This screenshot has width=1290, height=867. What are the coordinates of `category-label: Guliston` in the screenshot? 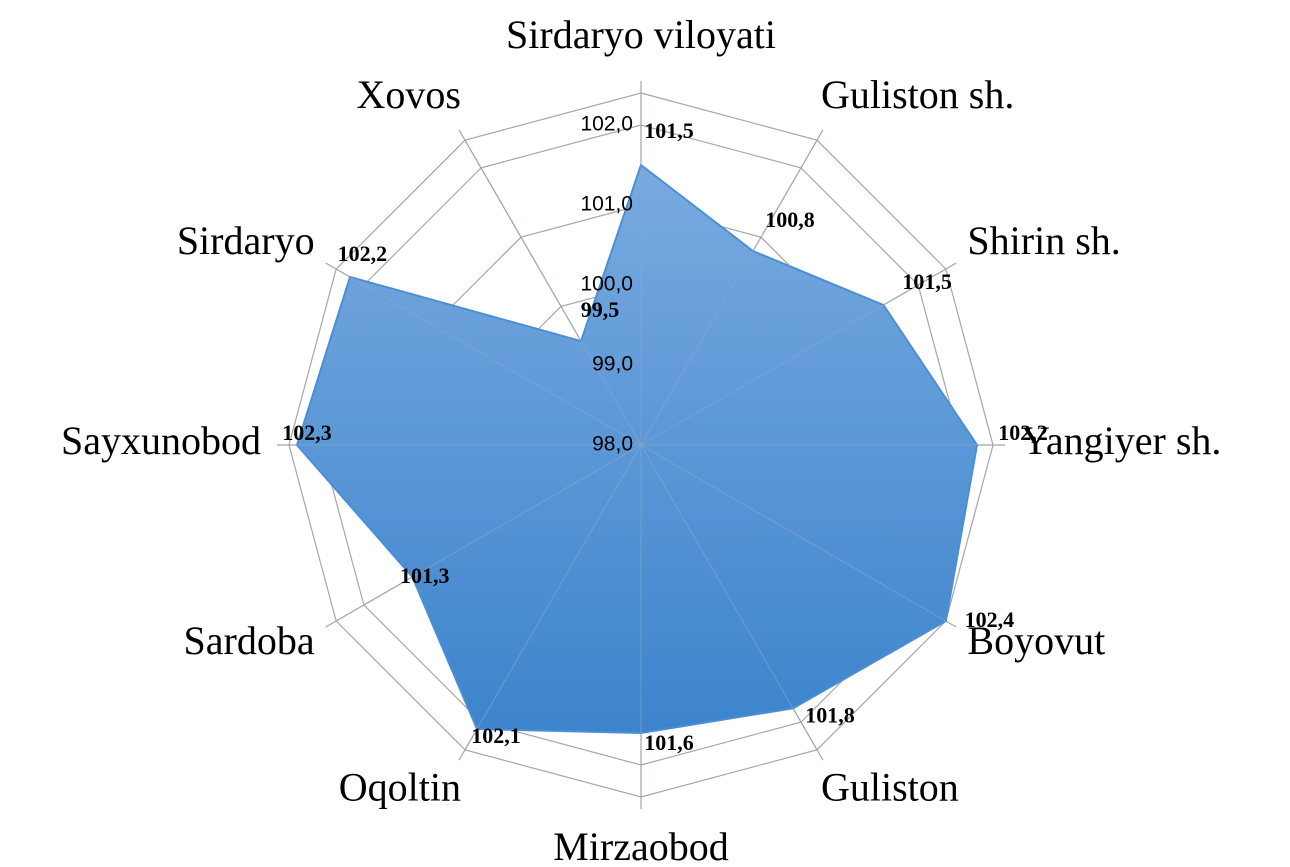 It's located at (890, 787).